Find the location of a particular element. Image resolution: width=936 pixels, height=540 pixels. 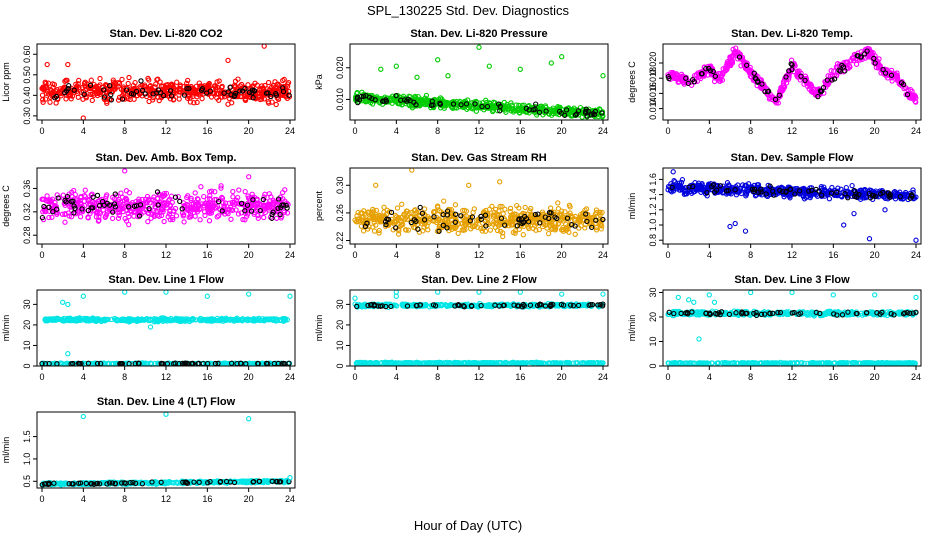

y-tick-label: 0.30 is located at coordinates (340, 186).